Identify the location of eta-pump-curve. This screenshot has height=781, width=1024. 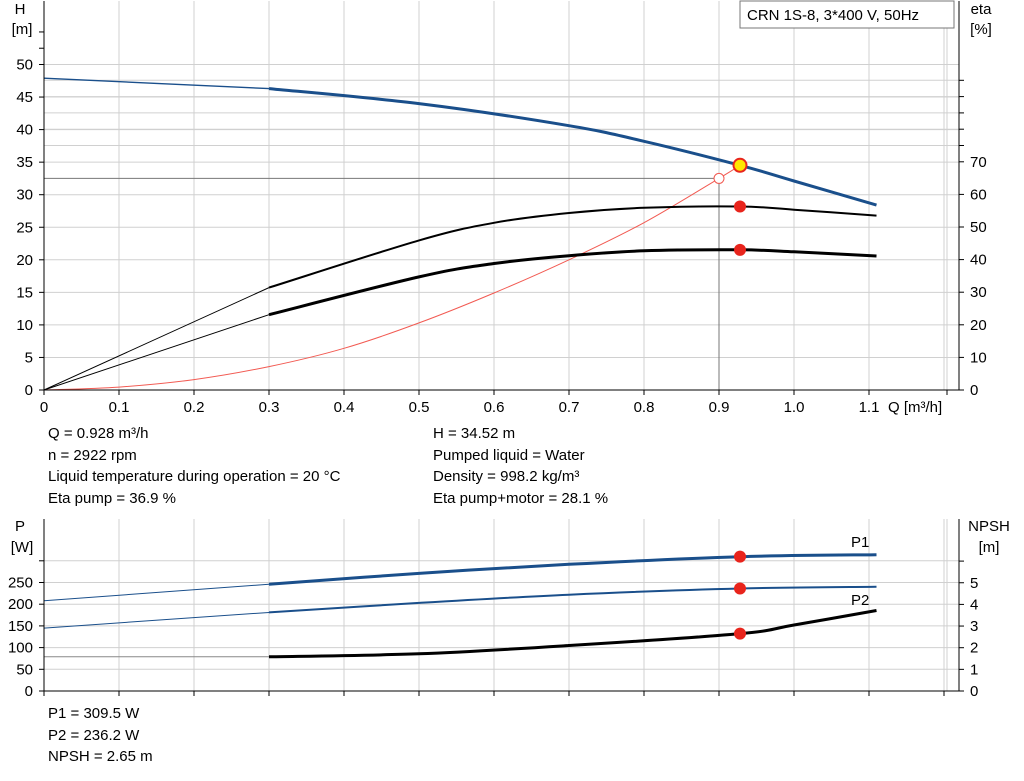
(572, 247).